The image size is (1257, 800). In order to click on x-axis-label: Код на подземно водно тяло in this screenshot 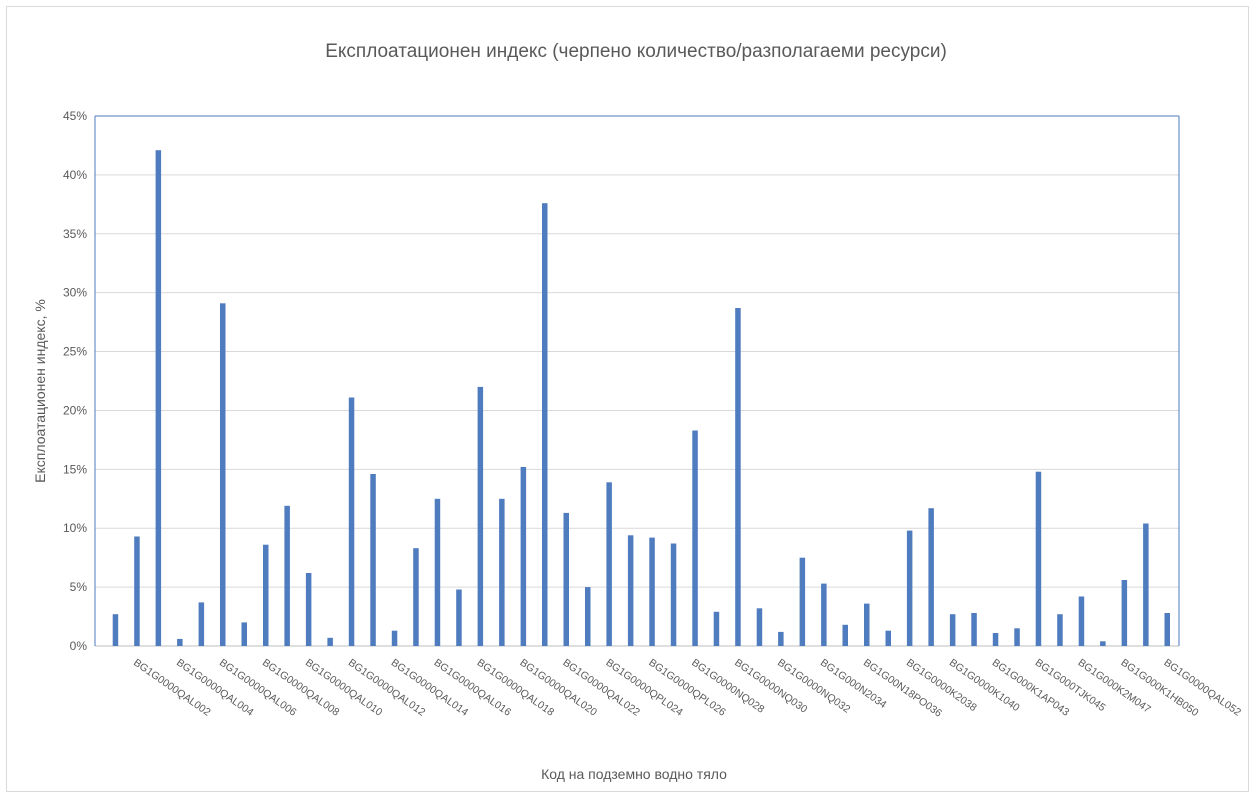, I will do `click(634, 774)`.